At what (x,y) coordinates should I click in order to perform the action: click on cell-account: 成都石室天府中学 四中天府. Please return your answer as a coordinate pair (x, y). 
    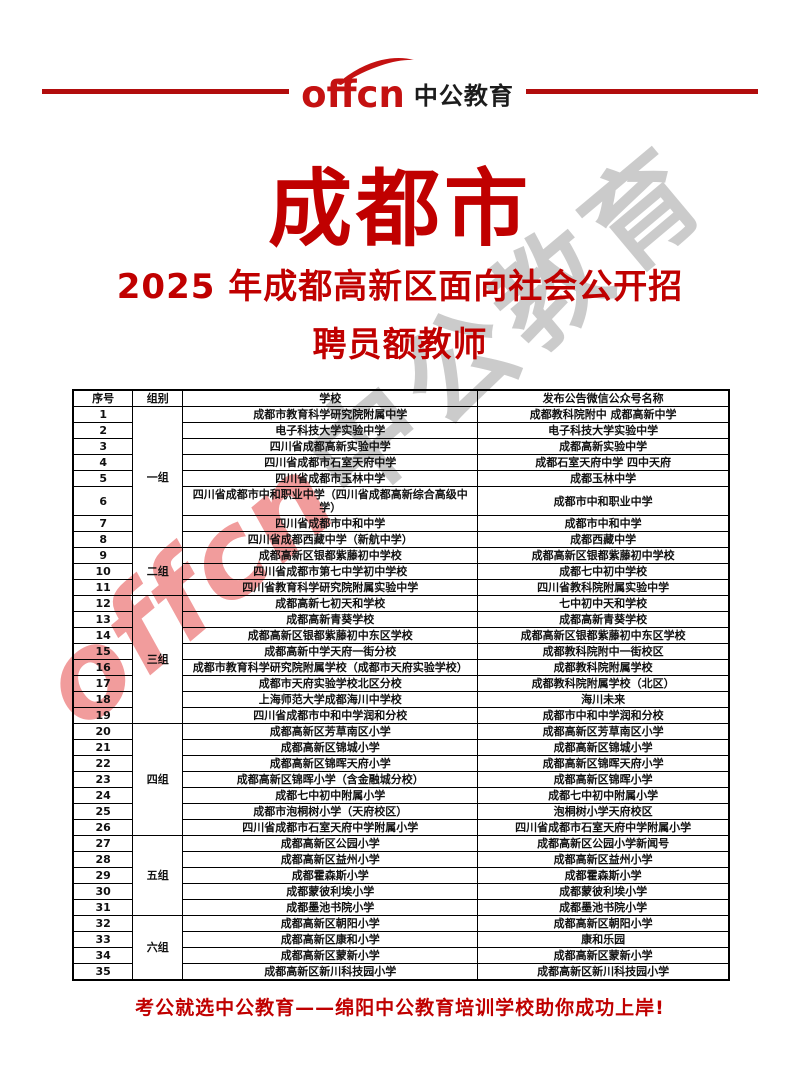
    Looking at the image, I should click on (603, 462).